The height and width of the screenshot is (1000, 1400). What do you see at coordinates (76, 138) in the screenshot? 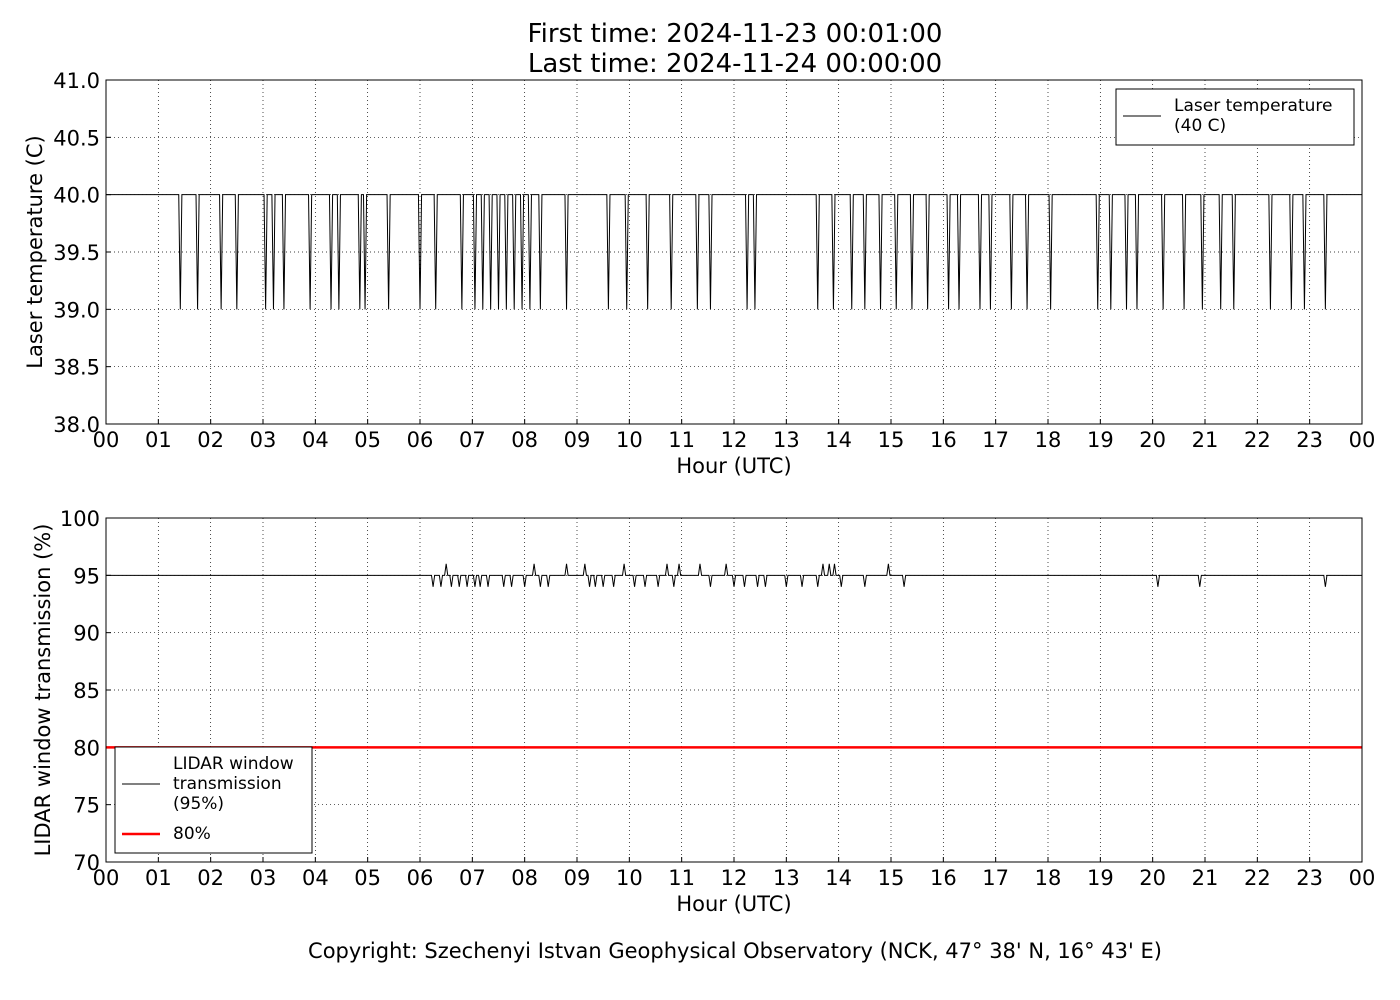
I see `y-tick-label: 40.5` at bounding box center [76, 138].